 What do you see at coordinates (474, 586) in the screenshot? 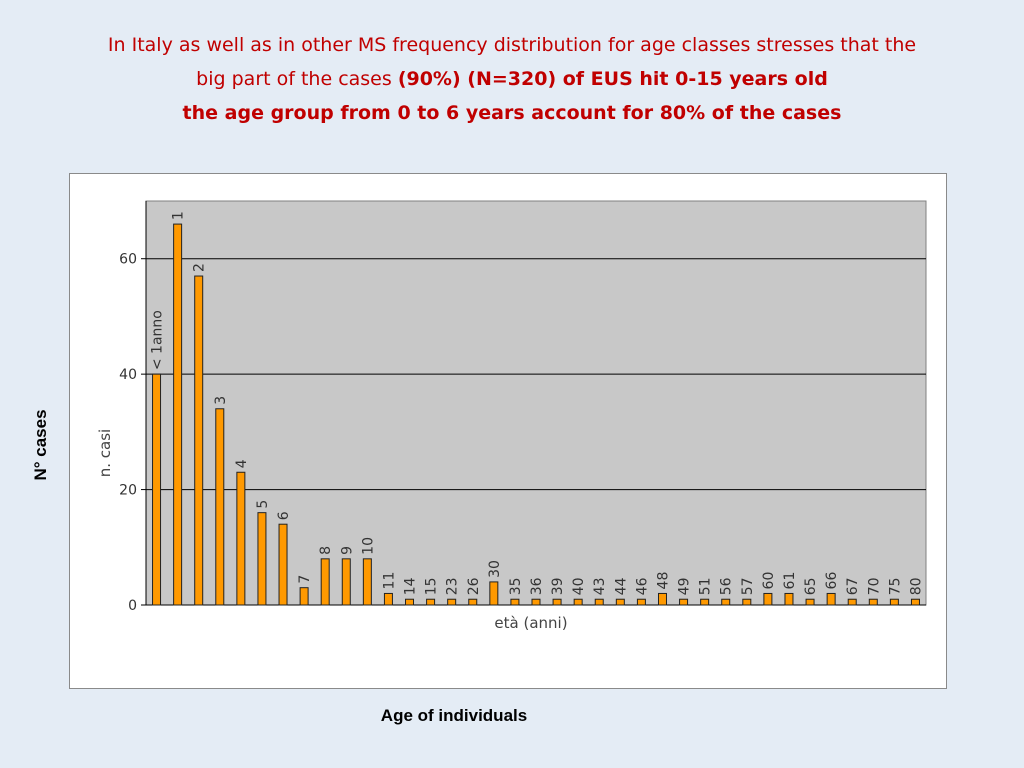
I see `bar-label: 26` at bounding box center [474, 586].